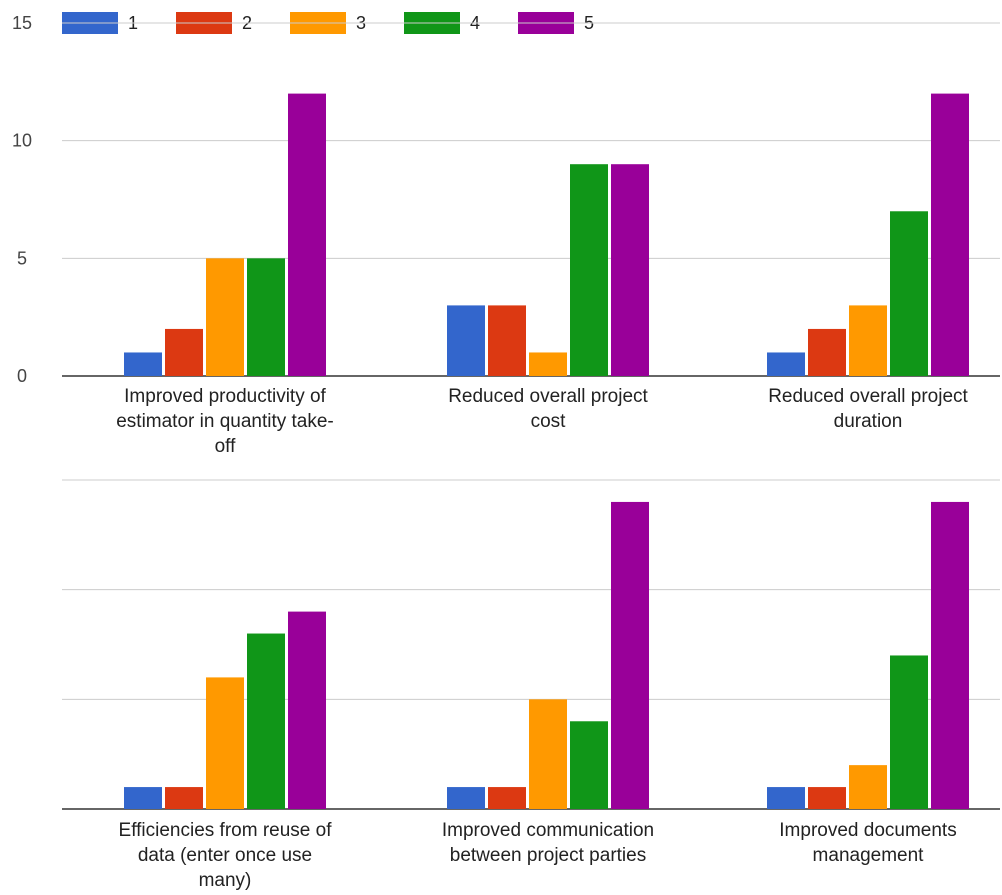  What do you see at coordinates (22, 376) in the screenshot?
I see `y-tick-label: 0` at bounding box center [22, 376].